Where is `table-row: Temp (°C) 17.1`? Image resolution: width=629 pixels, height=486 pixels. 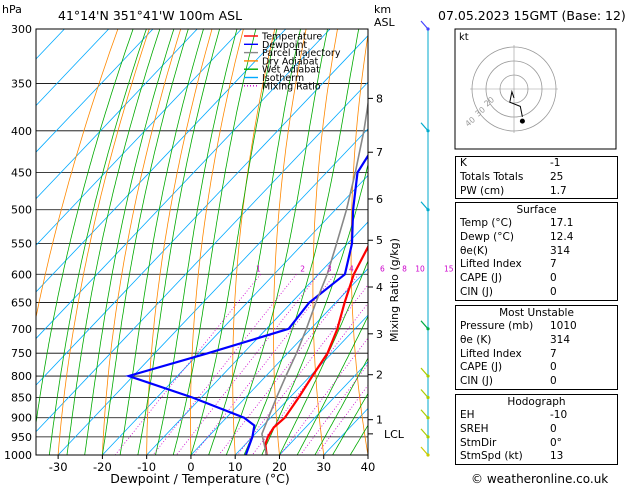 table-row: Temp (°C) 17.1 is located at coordinates (536, 224).